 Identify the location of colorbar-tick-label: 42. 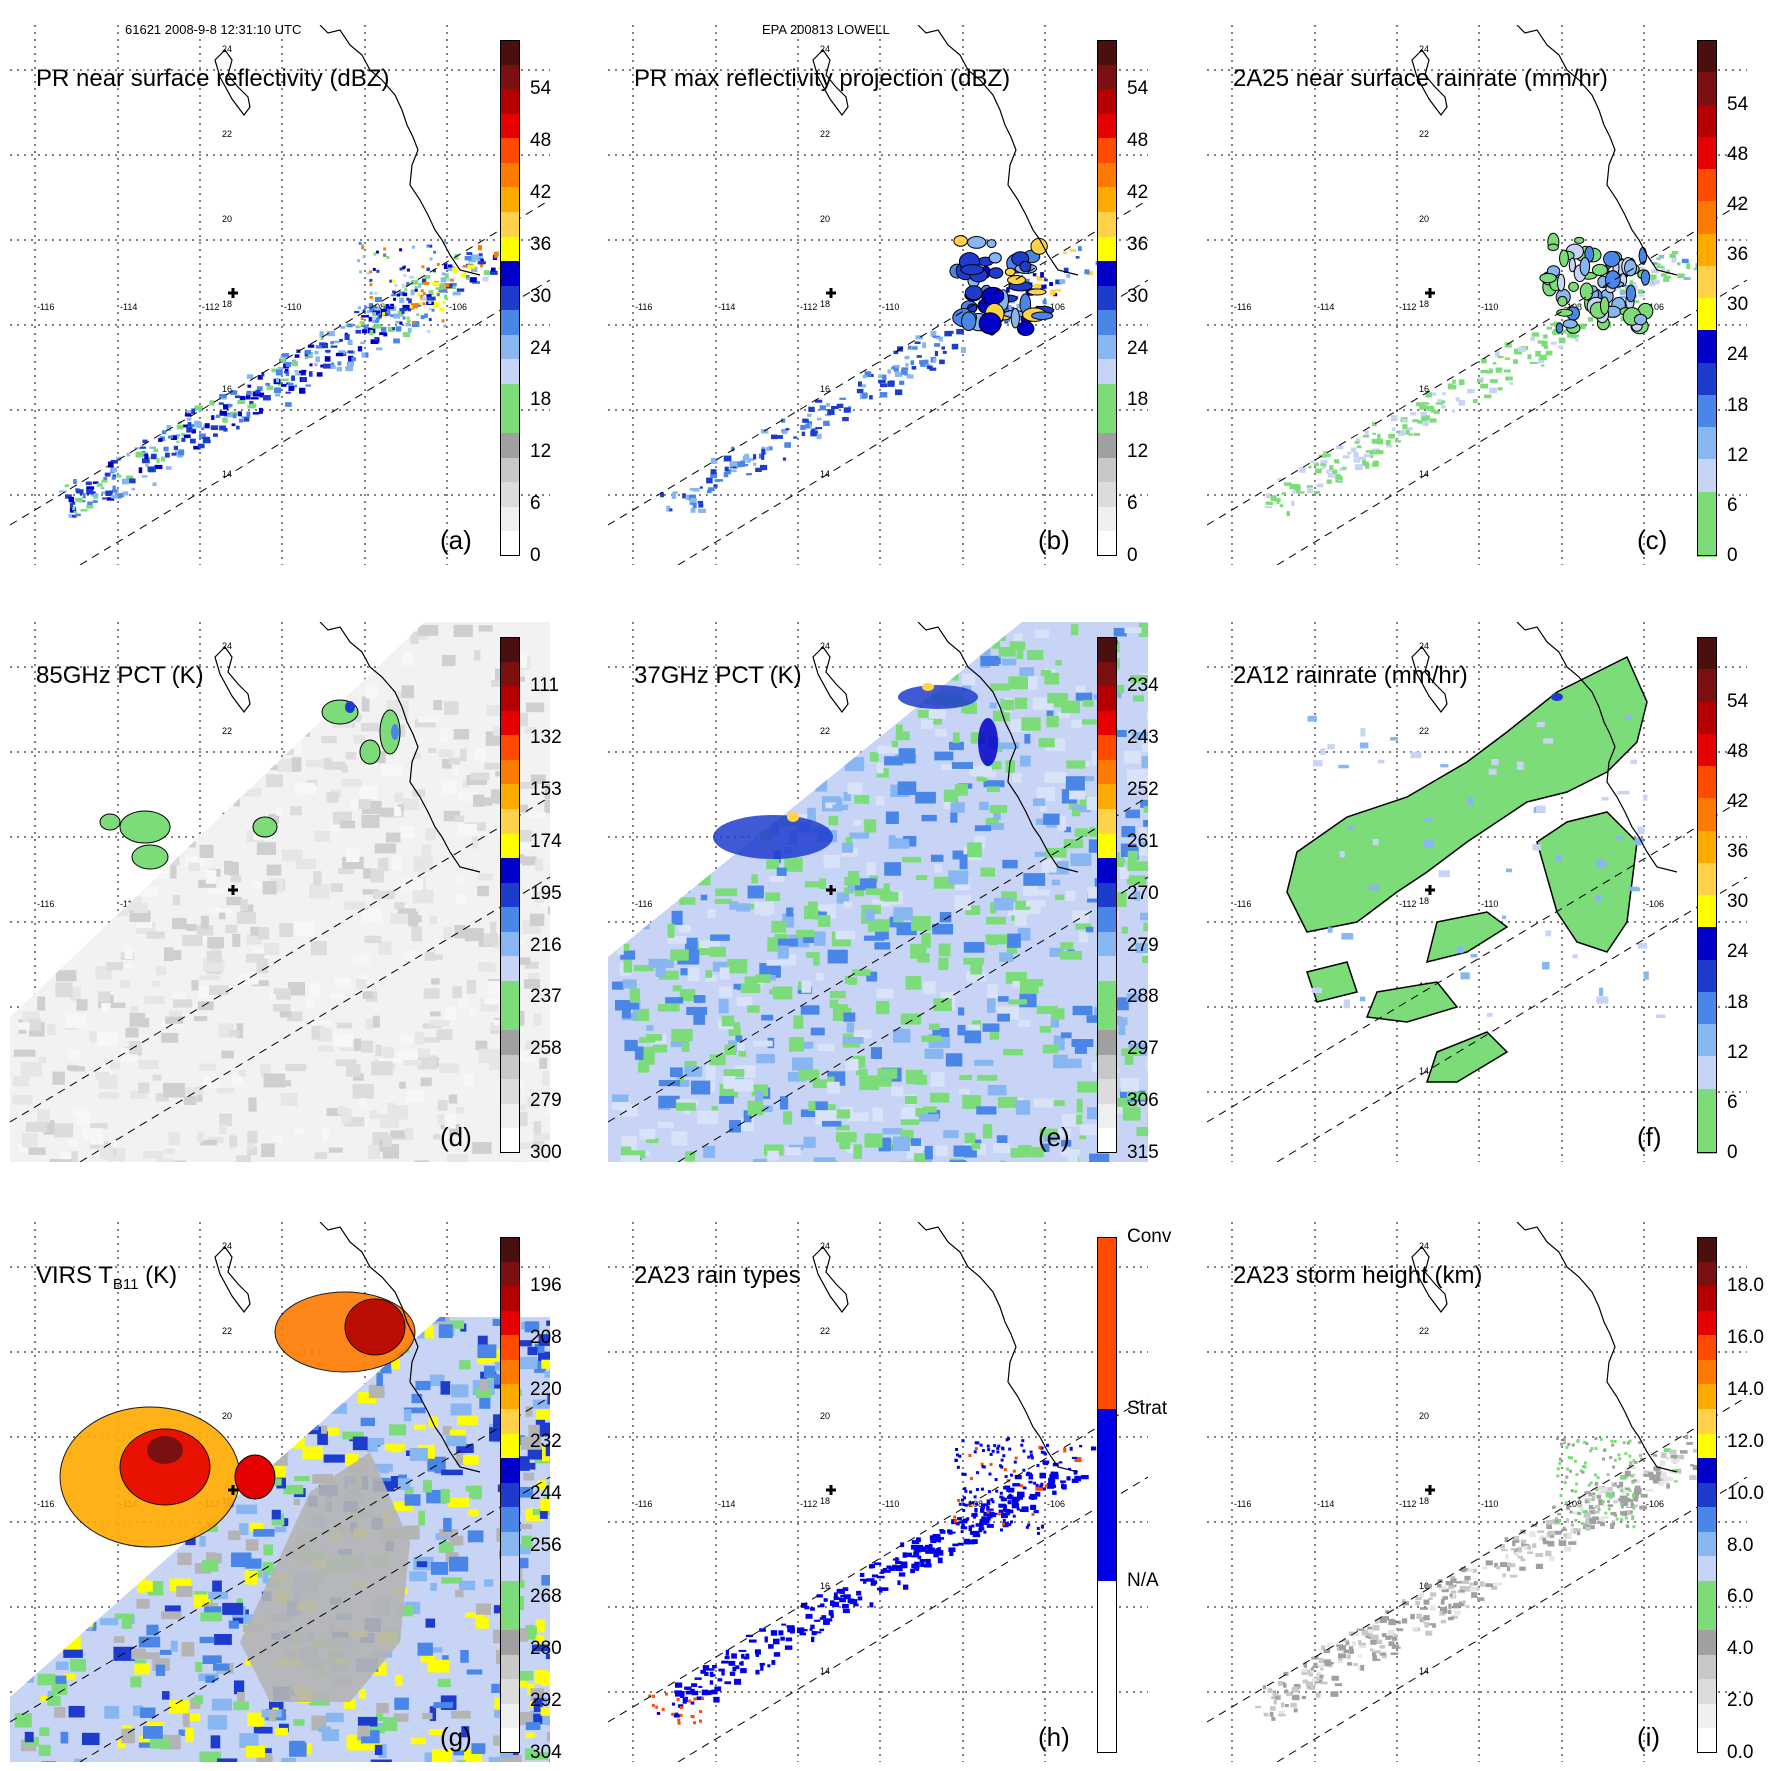
(541, 192).